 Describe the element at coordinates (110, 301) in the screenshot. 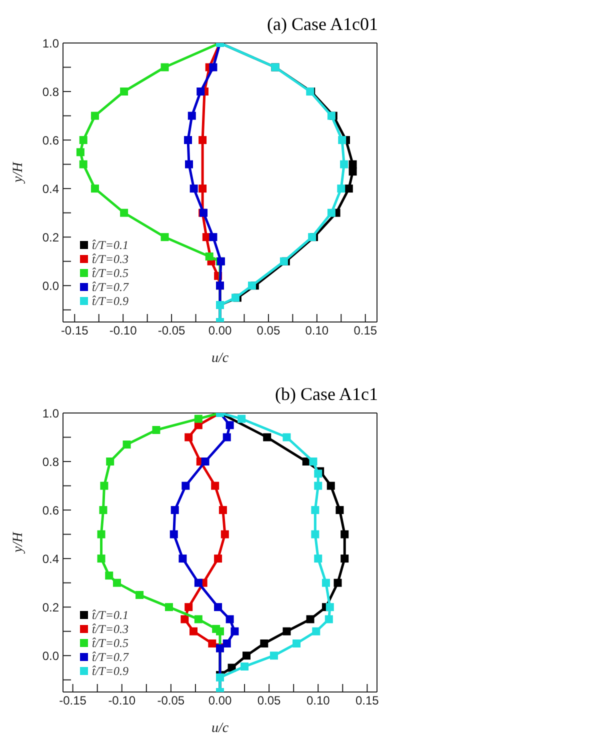

I see `legend-label: t̂/T=0.9` at that location.